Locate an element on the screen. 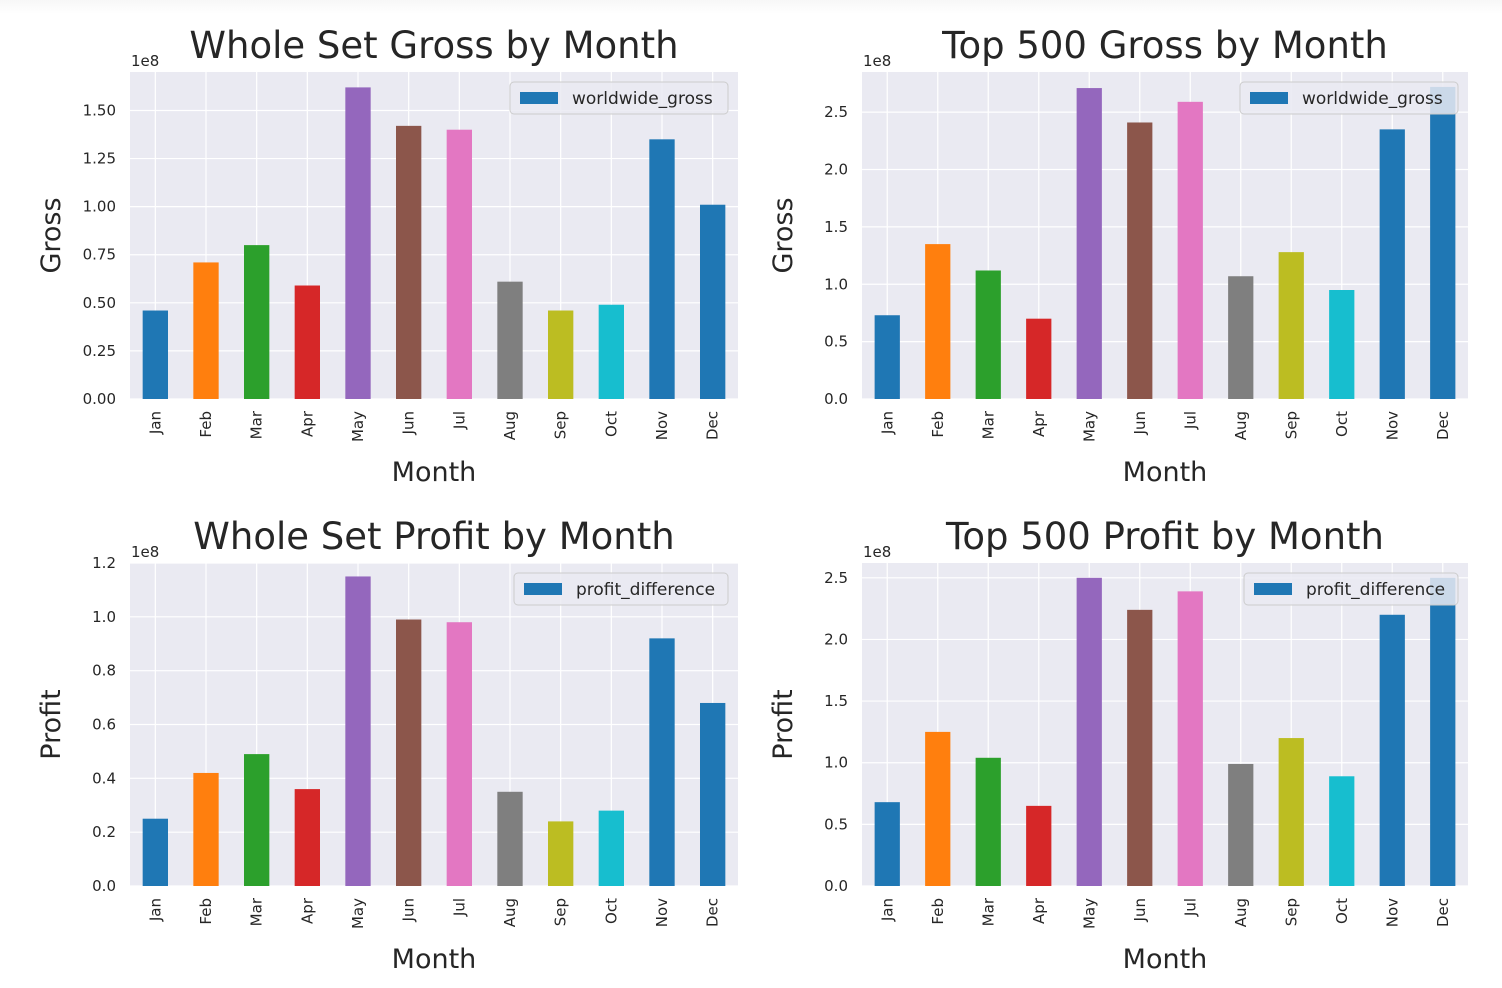  x-tick-label: Mar is located at coordinates (988, 911).